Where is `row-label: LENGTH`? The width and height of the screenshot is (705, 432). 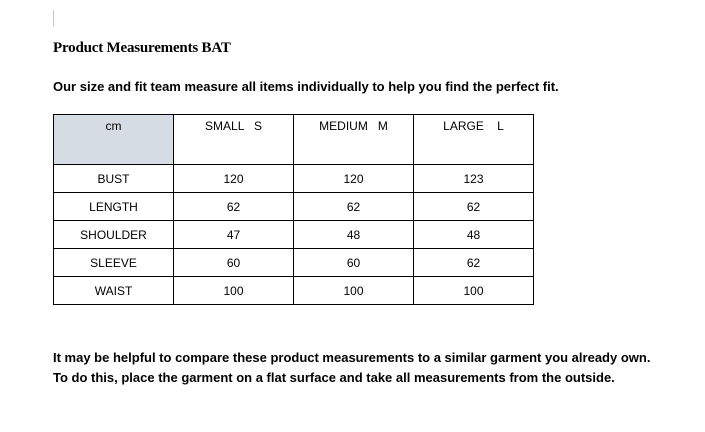
row-label: LENGTH is located at coordinates (113, 206).